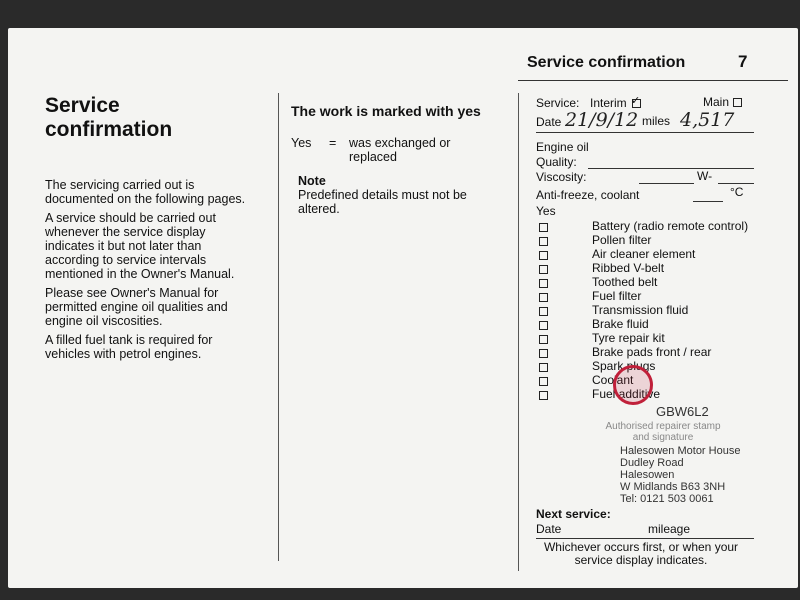  Describe the element at coordinates (109, 129) in the screenshot. I see `title-line: confirmation` at that location.